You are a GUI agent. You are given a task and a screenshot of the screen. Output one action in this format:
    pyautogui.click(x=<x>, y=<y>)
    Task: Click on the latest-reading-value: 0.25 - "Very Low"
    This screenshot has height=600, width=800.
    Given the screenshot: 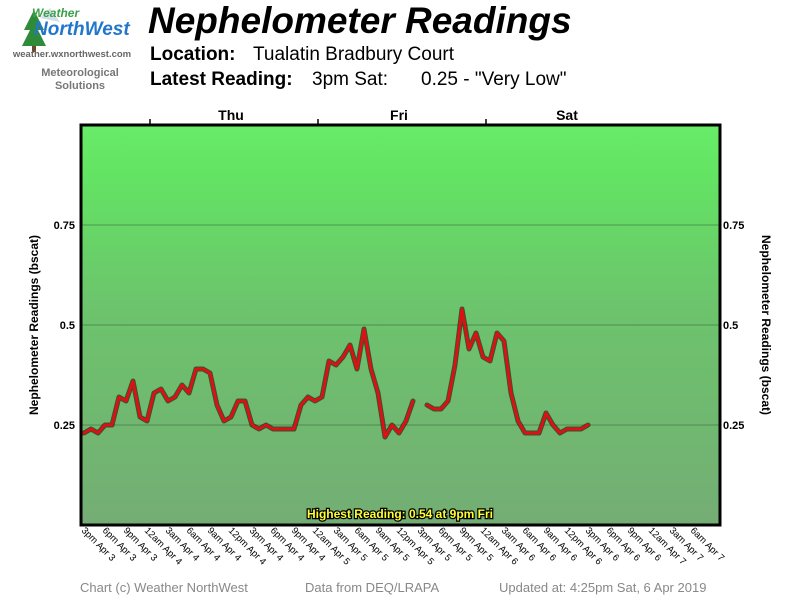 What is the action you would take?
    pyautogui.click(x=494, y=79)
    